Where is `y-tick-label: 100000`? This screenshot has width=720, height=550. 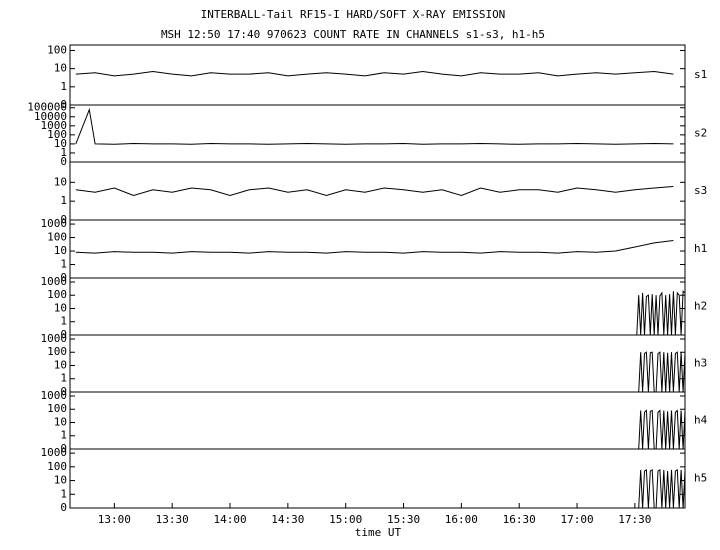
y-tick-label: 100000 is located at coordinates (47, 107).